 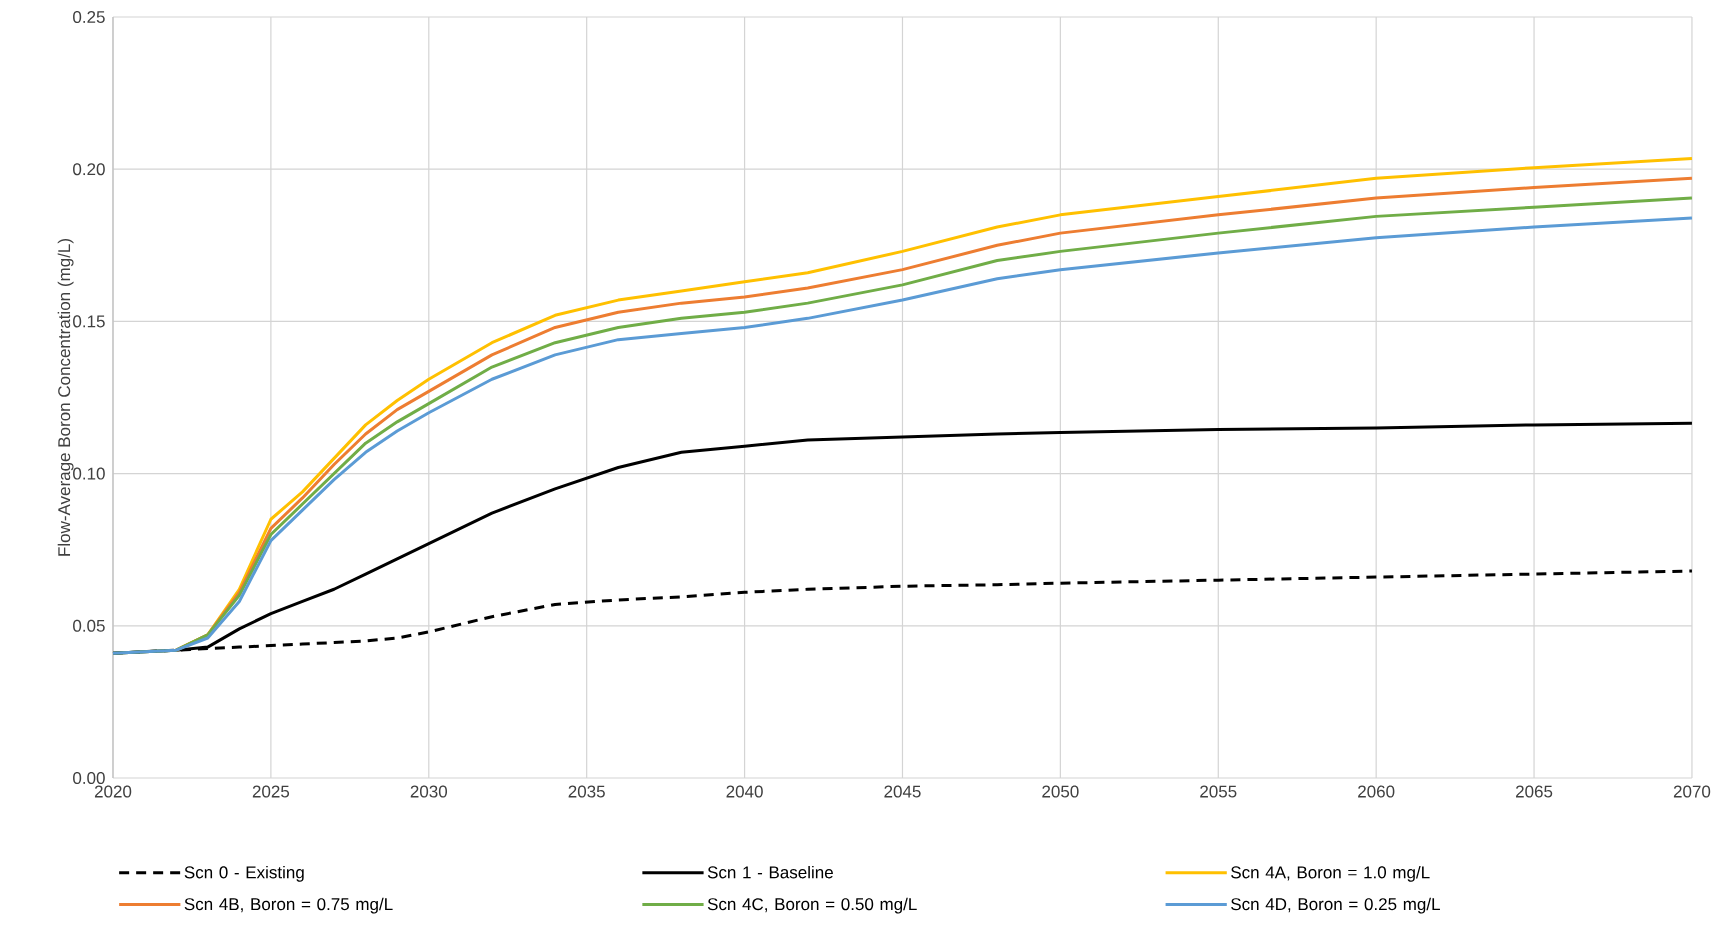 I want to click on y-tick-label: 0.10, so click(x=89, y=473).